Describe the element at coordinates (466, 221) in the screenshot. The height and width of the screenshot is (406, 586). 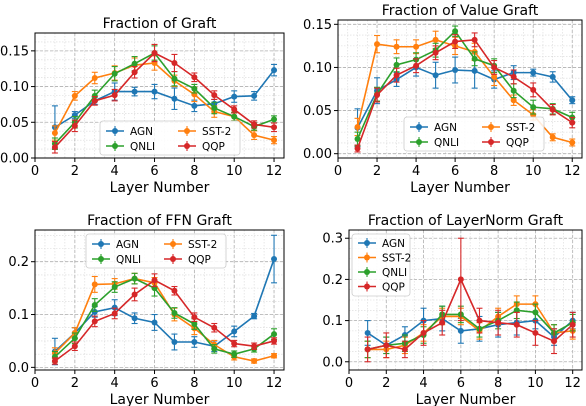
I see `chart-title: Fraction of LayerNorm Graft` at that location.